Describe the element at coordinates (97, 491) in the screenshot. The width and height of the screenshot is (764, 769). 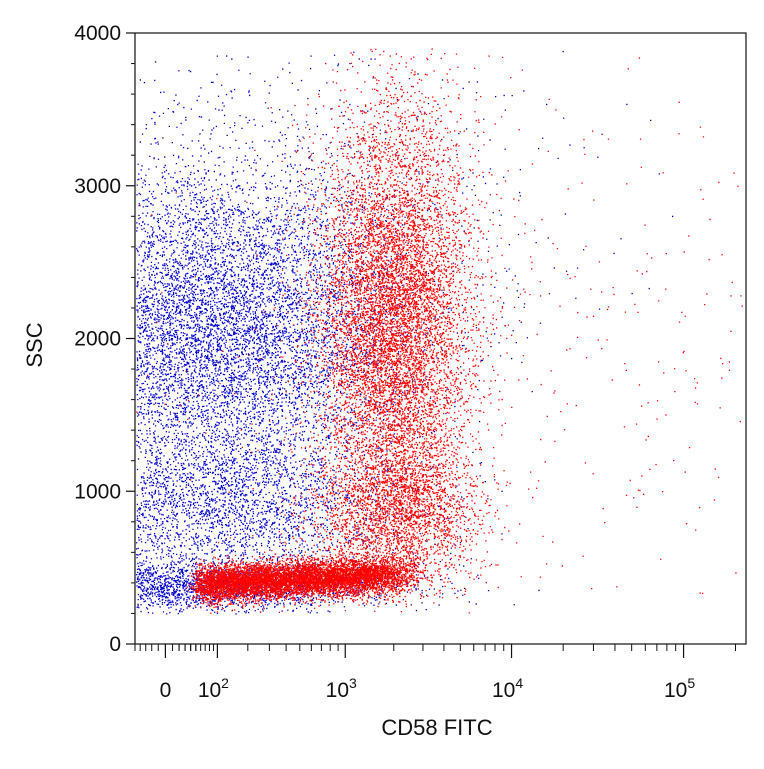
I see `y-tick-label: 1000` at that location.